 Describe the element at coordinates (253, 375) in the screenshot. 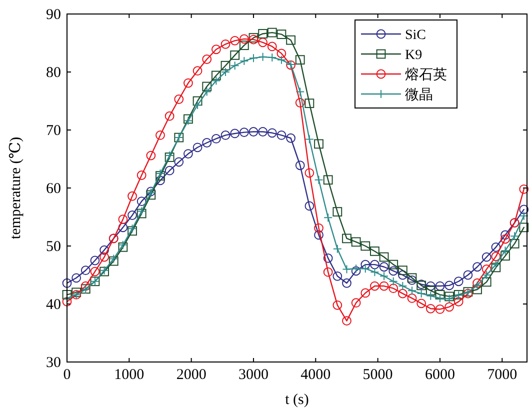

I see `x-tick-label: 3000` at that location.